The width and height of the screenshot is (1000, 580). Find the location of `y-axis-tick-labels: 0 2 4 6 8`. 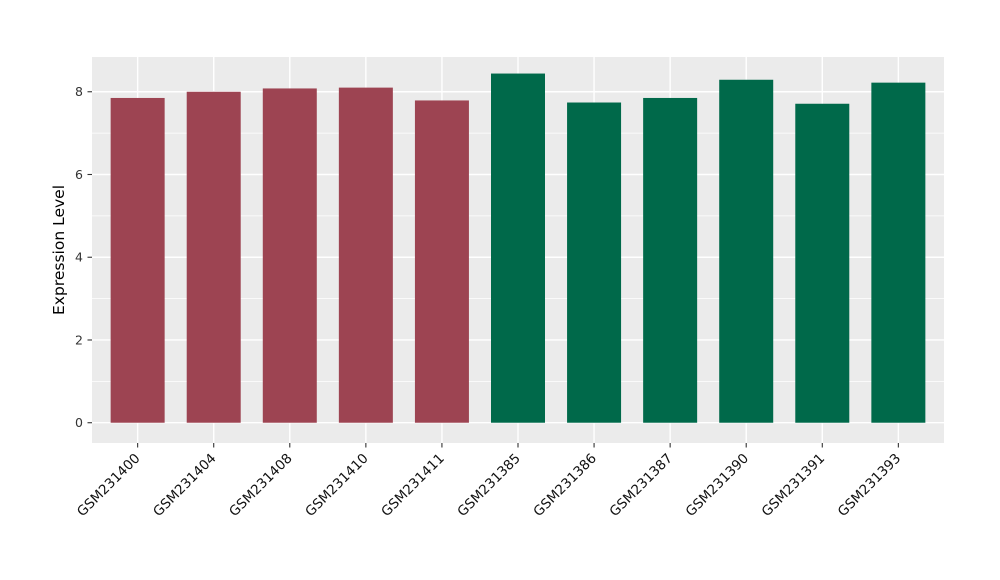

y-axis-tick-labels: 0 2 4 6 8 is located at coordinates (79, 257).